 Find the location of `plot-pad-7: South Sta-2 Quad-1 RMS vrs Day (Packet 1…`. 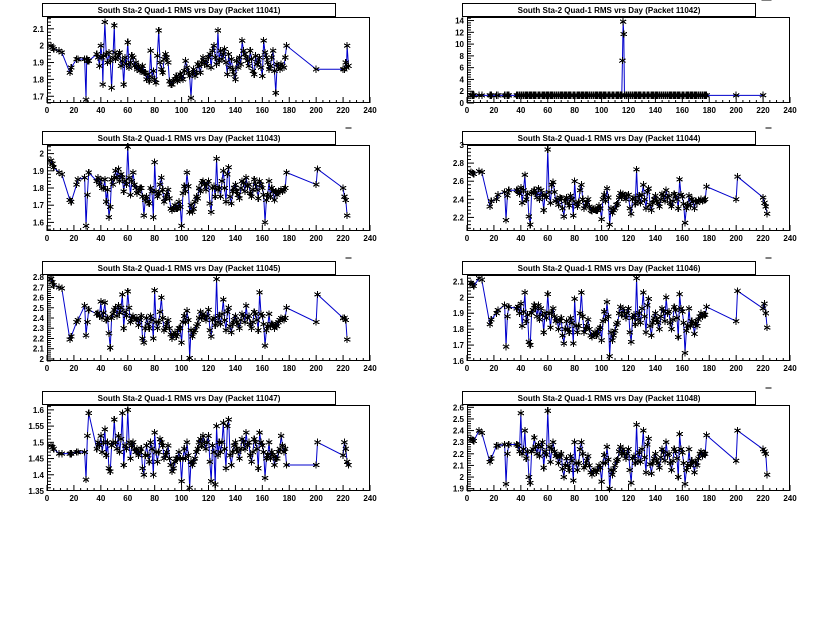

plot-pad-7: South Sta-2 Quad-1 RMS vrs Day (Packet 1… is located at coordinates (630, 451).